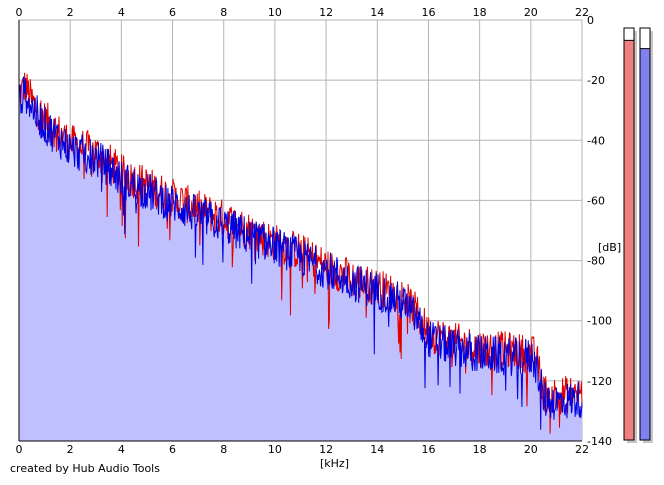 The height and width of the screenshot is (485, 664). What do you see at coordinates (19, 449) in the screenshot?
I see `x-tick-bottom-0: 0` at bounding box center [19, 449].